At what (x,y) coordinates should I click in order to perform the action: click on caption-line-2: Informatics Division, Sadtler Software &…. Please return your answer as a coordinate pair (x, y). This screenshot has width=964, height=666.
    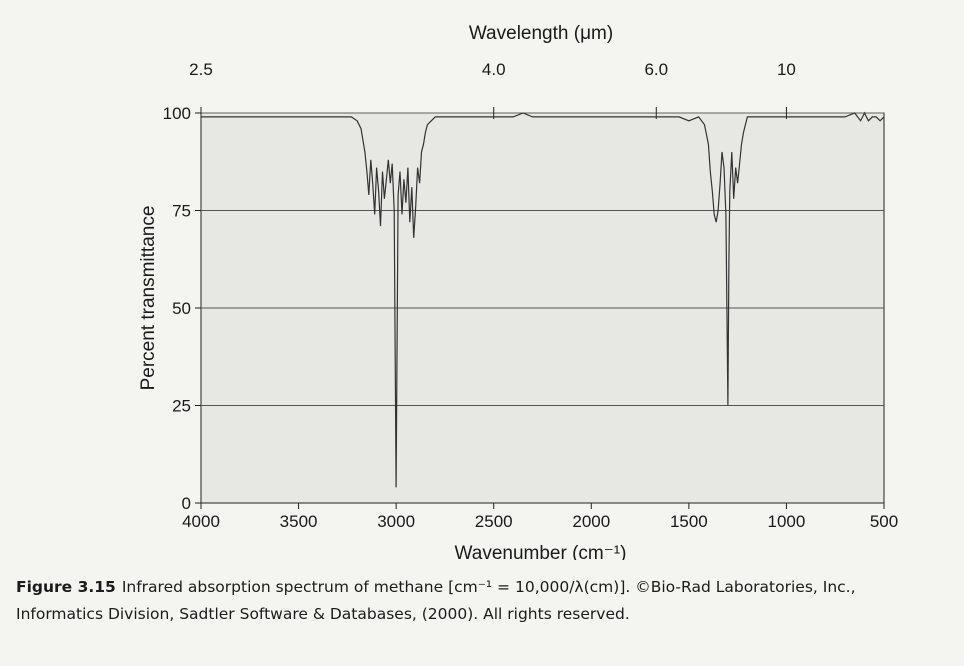
    Looking at the image, I should click on (323, 614).